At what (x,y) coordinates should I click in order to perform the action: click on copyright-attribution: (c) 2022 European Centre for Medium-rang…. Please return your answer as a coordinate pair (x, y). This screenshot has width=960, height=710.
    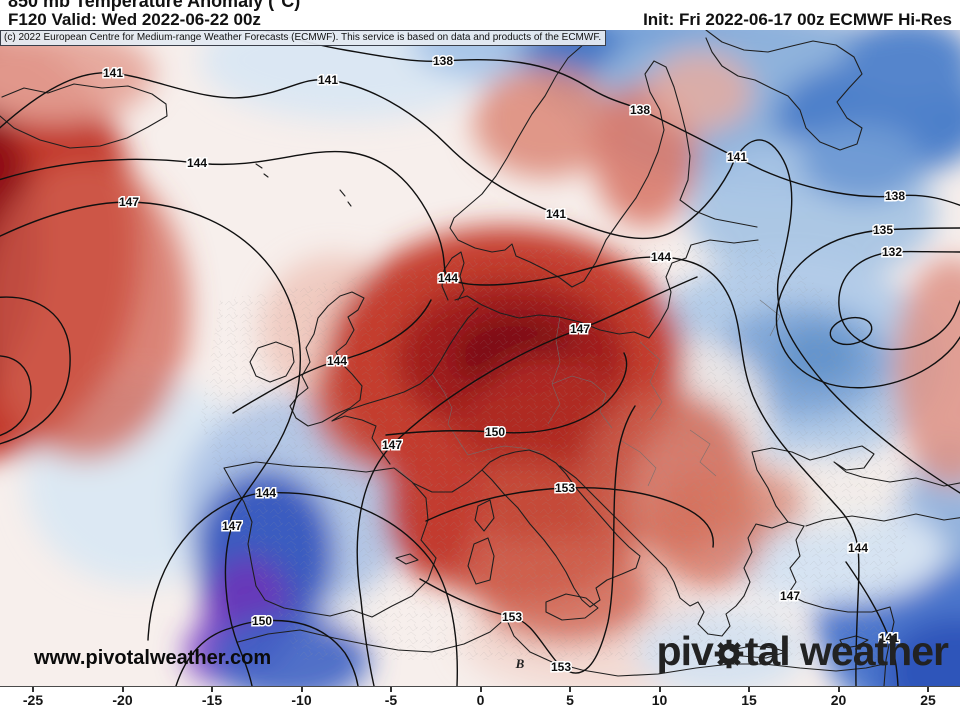
    Looking at the image, I should click on (303, 38).